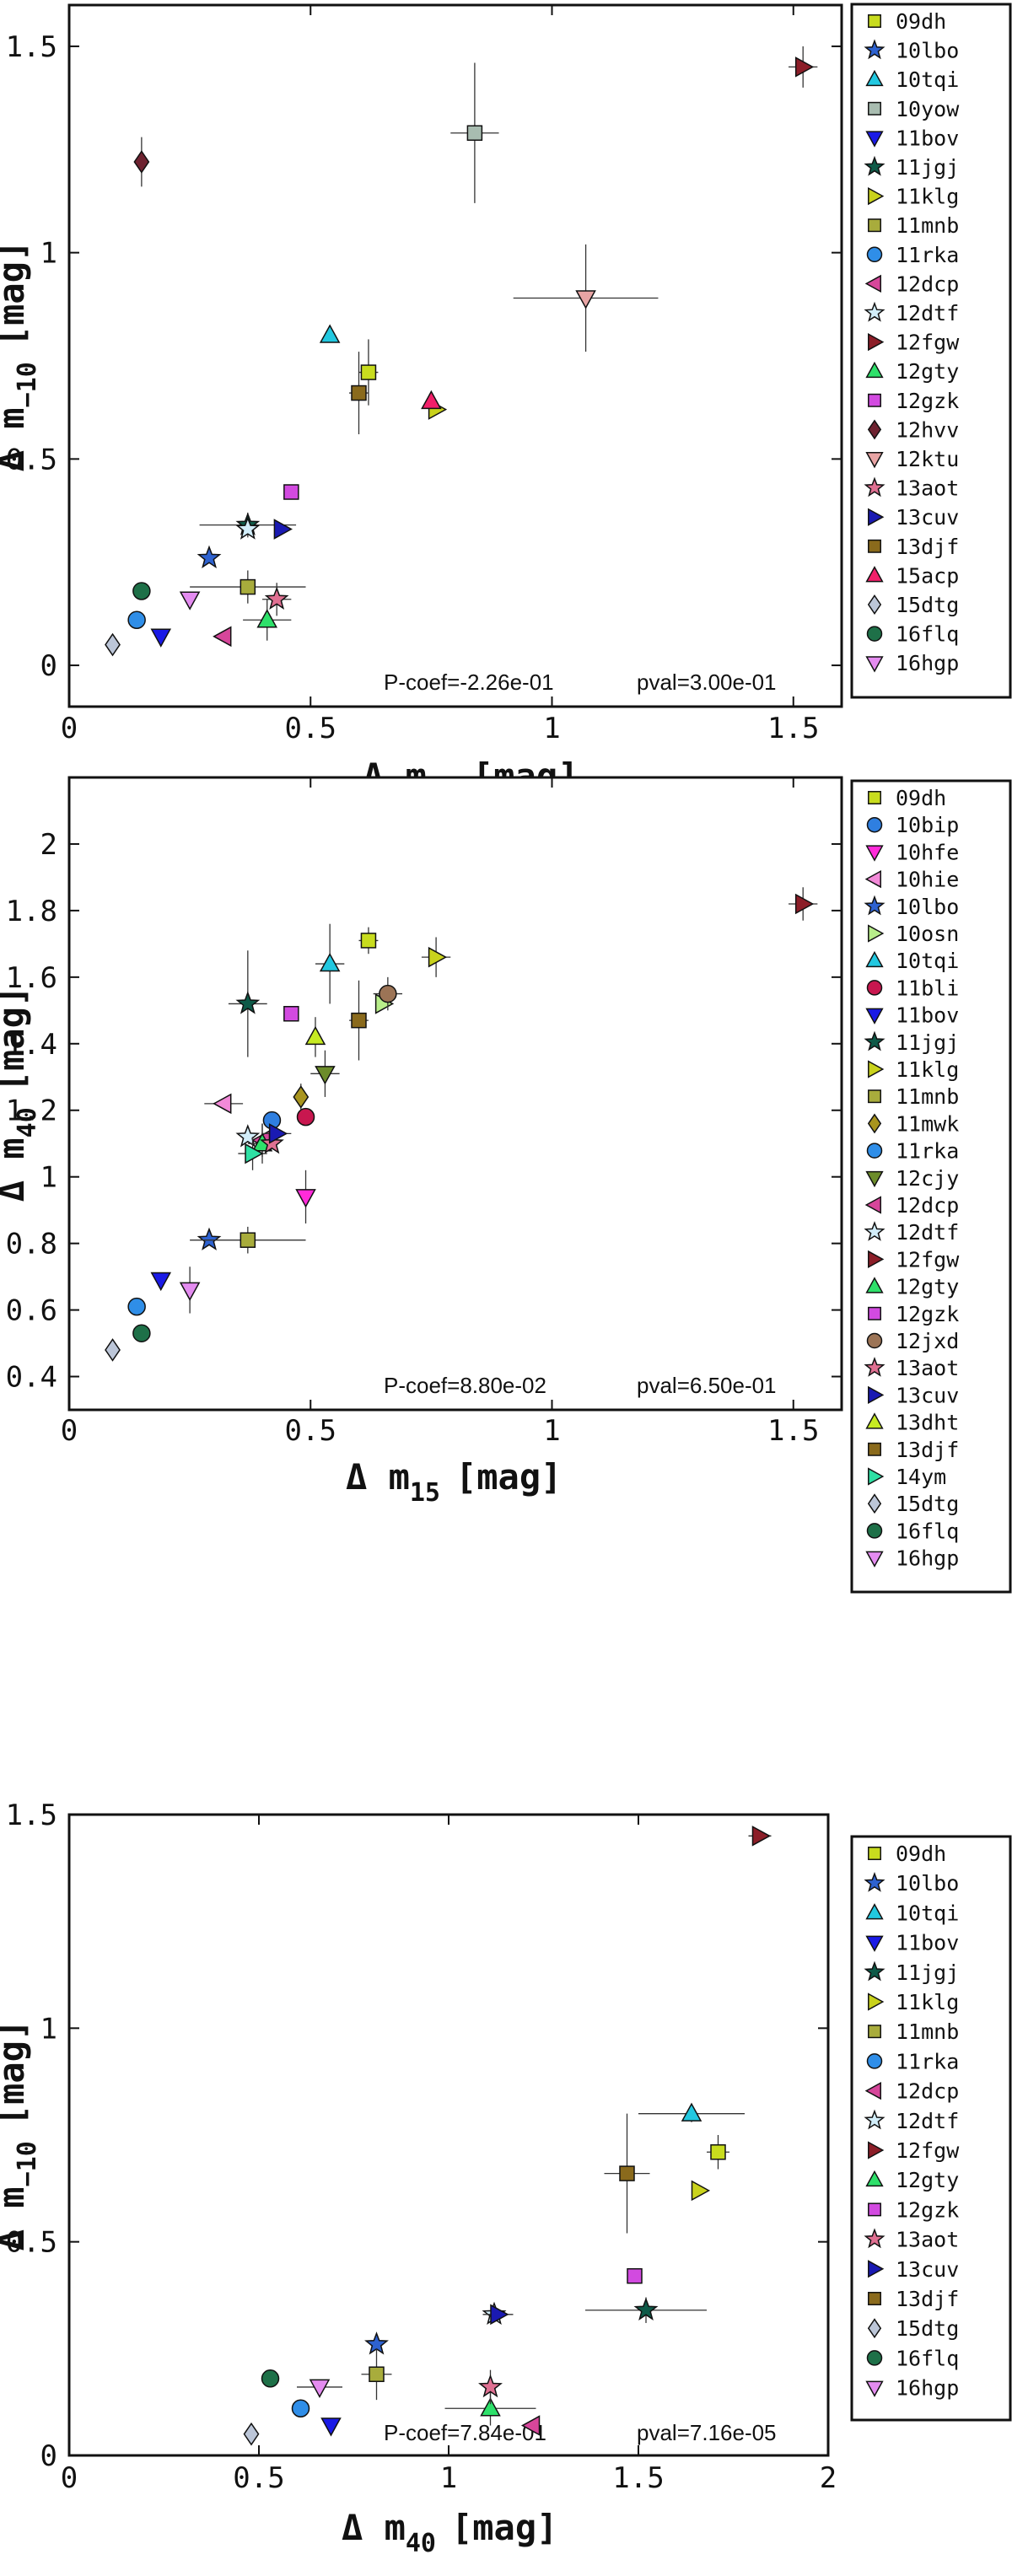  Describe the element at coordinates (646, 2309) in the screenshot. I see `point-11jgj` at that location.